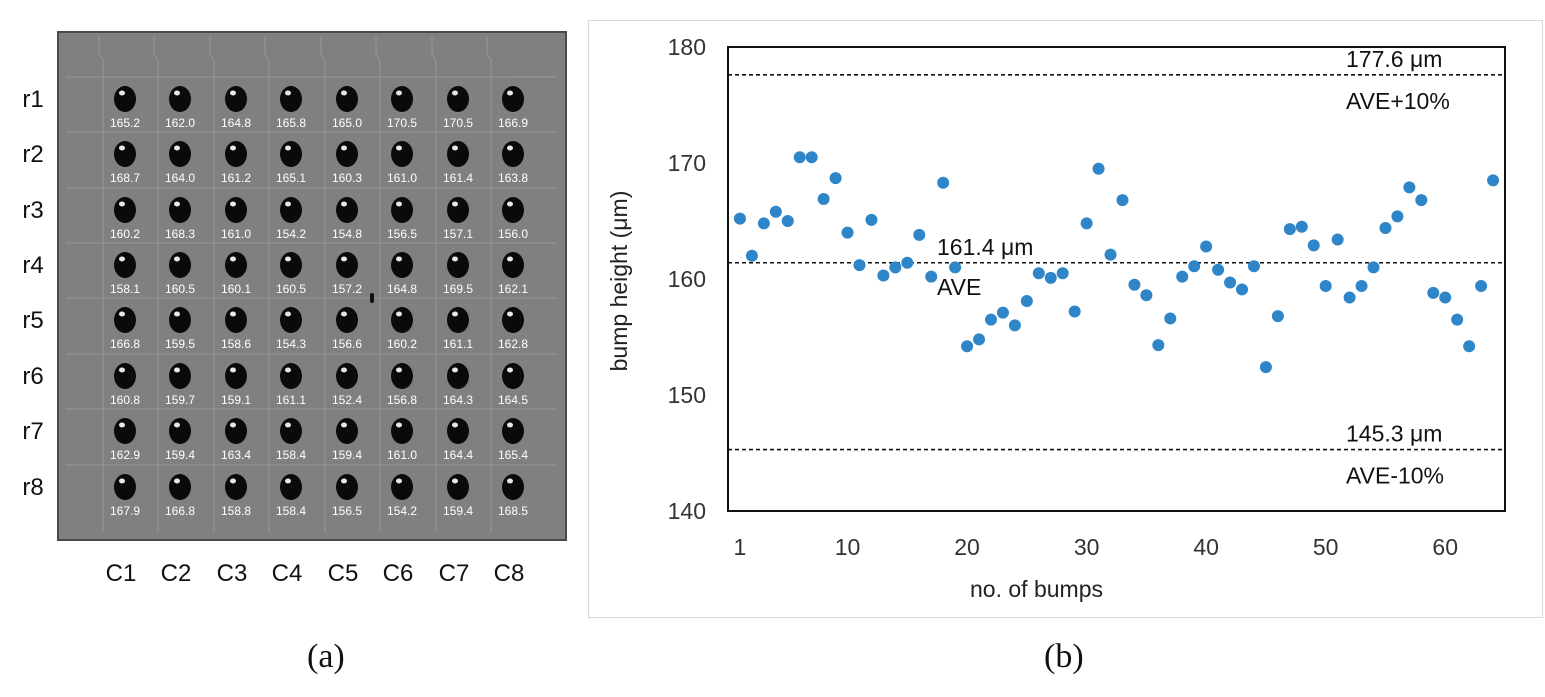 Image resolution: width=1545 pixels, height=697 pixels. Describe the element at coordinates (236, 344) in the screenshot. I see `bump-height-label: 158.6` at that location.